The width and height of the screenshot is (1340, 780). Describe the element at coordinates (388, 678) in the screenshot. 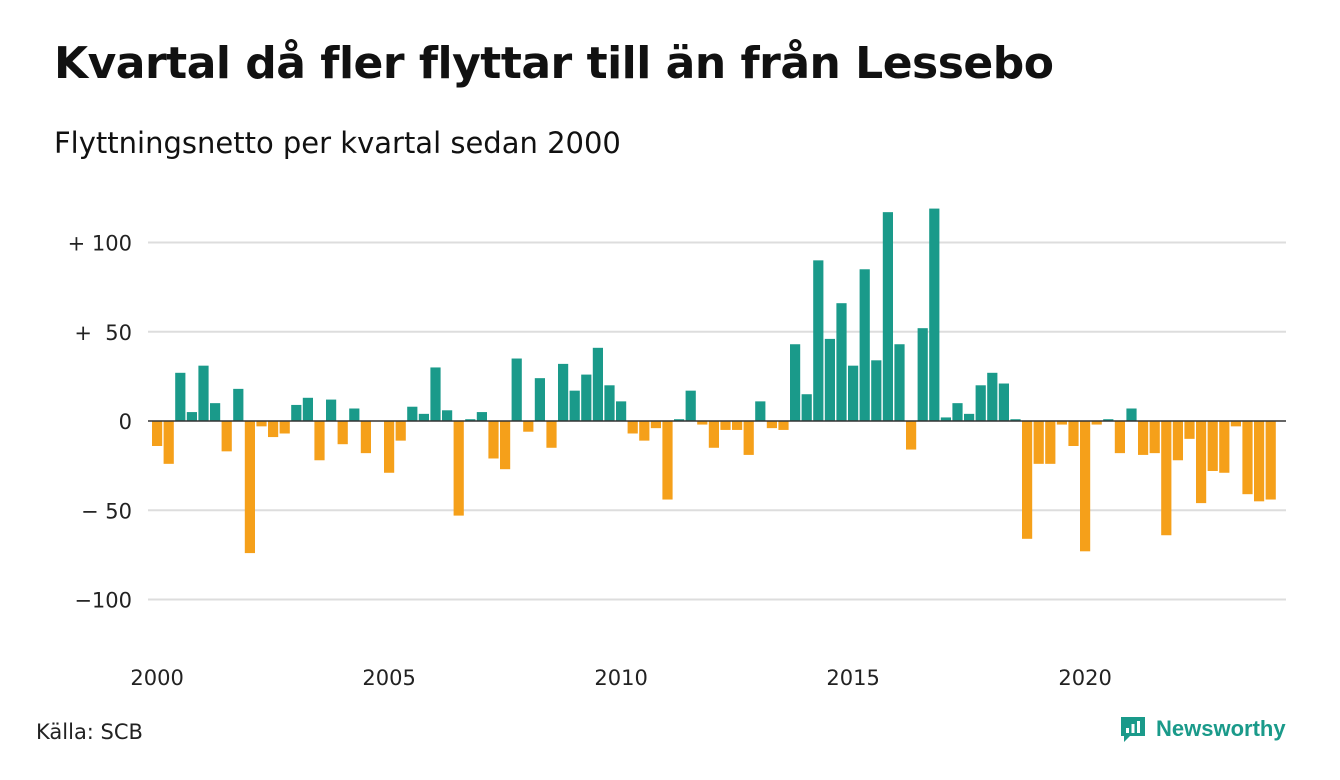

I see `x-tick-label: 2005` at that location.